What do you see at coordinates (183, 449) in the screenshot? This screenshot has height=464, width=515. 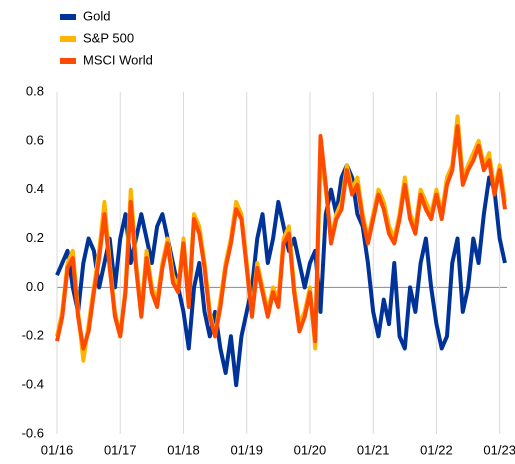 I see `x-tick-label: 01/18` at bounding box center [183, 449].